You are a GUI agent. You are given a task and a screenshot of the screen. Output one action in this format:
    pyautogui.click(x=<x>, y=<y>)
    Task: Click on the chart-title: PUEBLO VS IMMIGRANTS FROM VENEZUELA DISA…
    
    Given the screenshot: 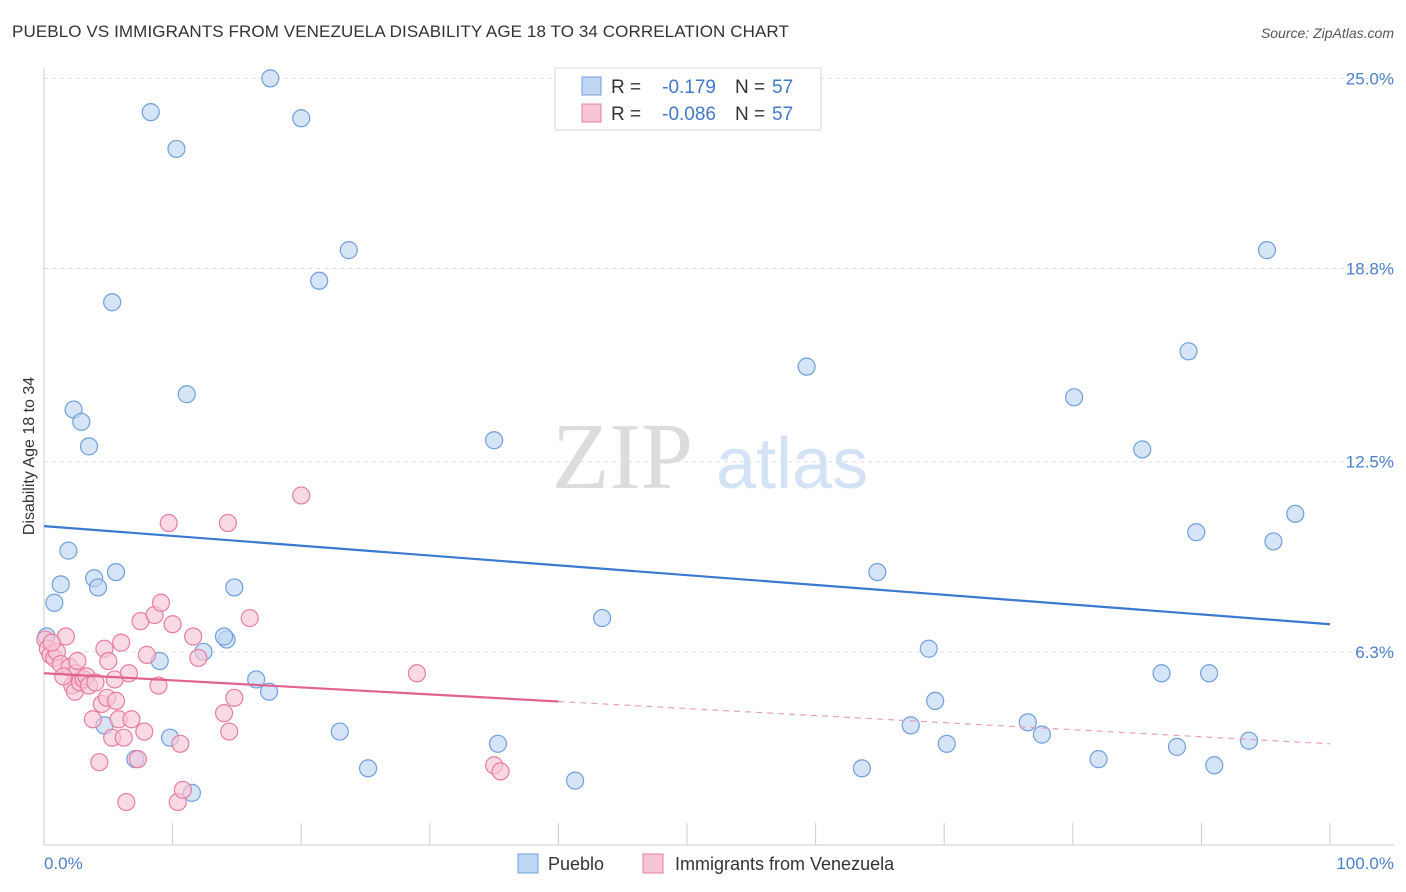 What is the action you would take?
    pyautogui.click(x=400, y=31)
    